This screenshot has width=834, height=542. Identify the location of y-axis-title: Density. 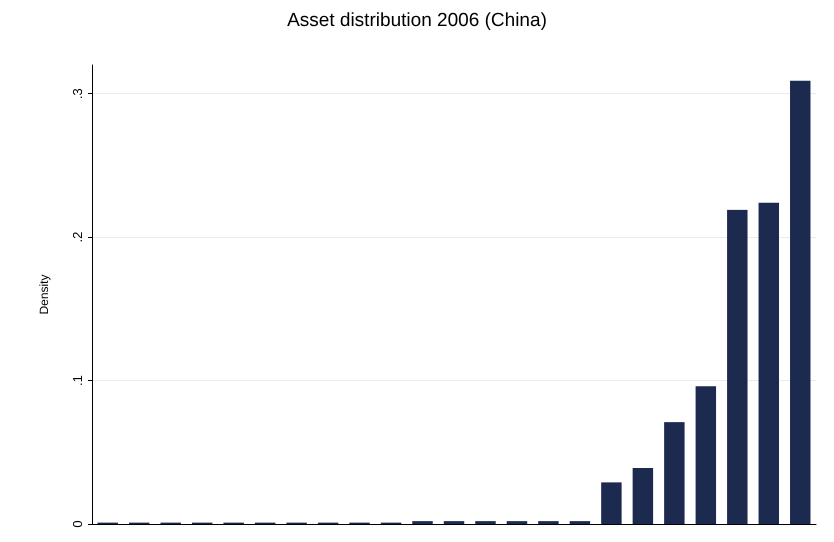
(44, 294).